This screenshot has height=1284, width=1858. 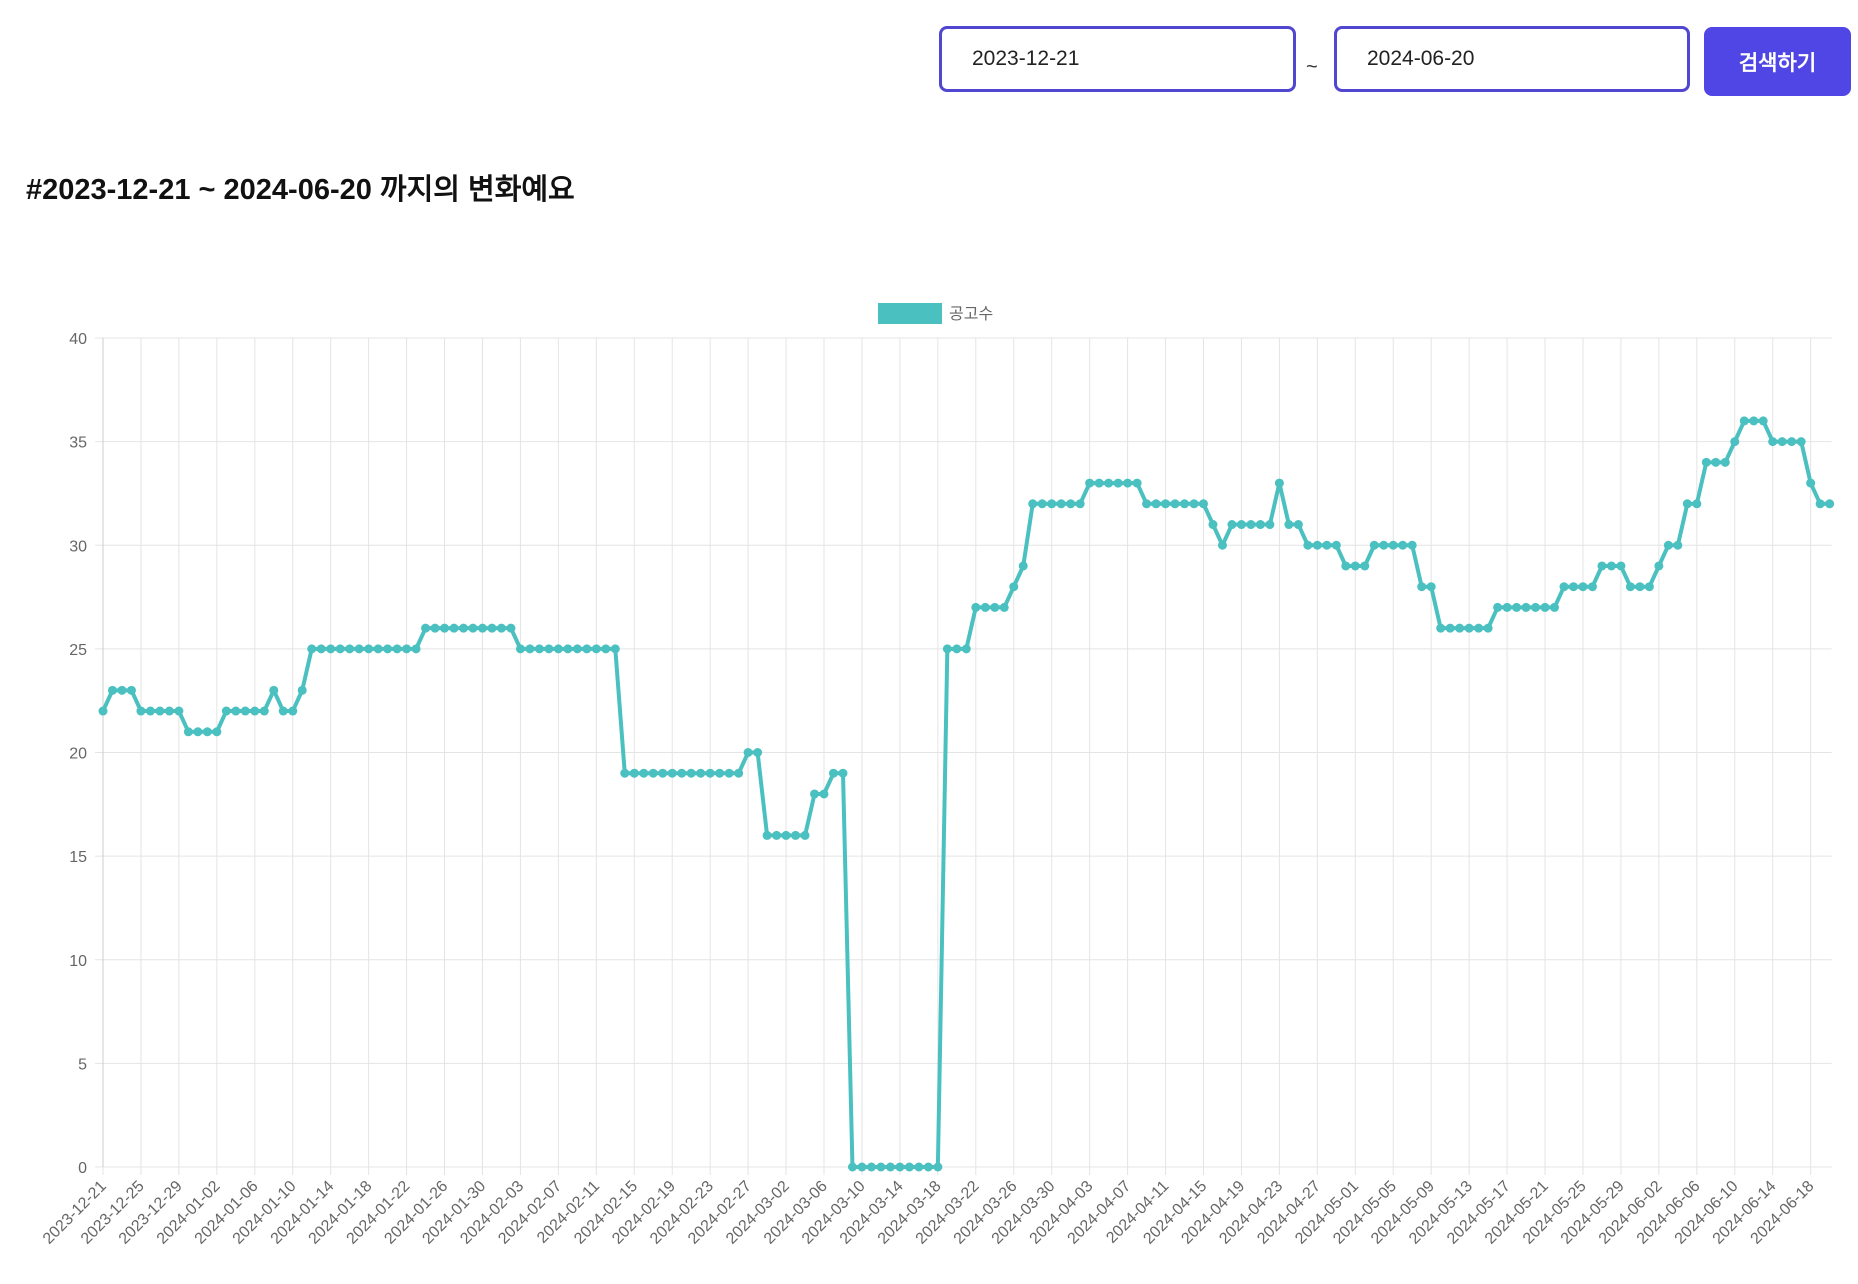 What do you see at coordinates (82, 1168) in the screenshot?
I see `y-tick-label: 0` at bounding box center [82, 1168].